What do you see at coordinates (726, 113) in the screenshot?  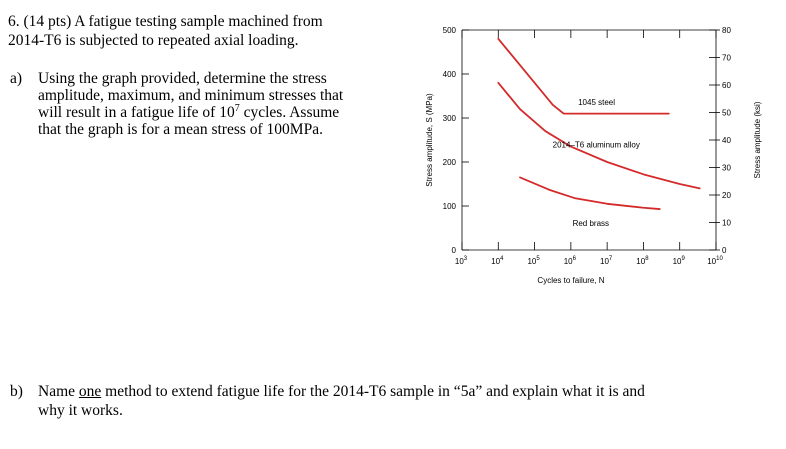 I see `y2-tick-label: 50` at bounding box center [726, 113].